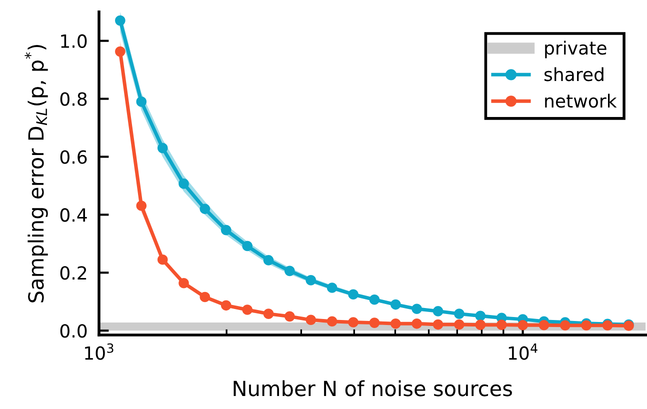 The image size is (647, 409). Describe the element at coordinates (73, 331) in the screenshot. I see `y-tick-label: 0.0` at that location.